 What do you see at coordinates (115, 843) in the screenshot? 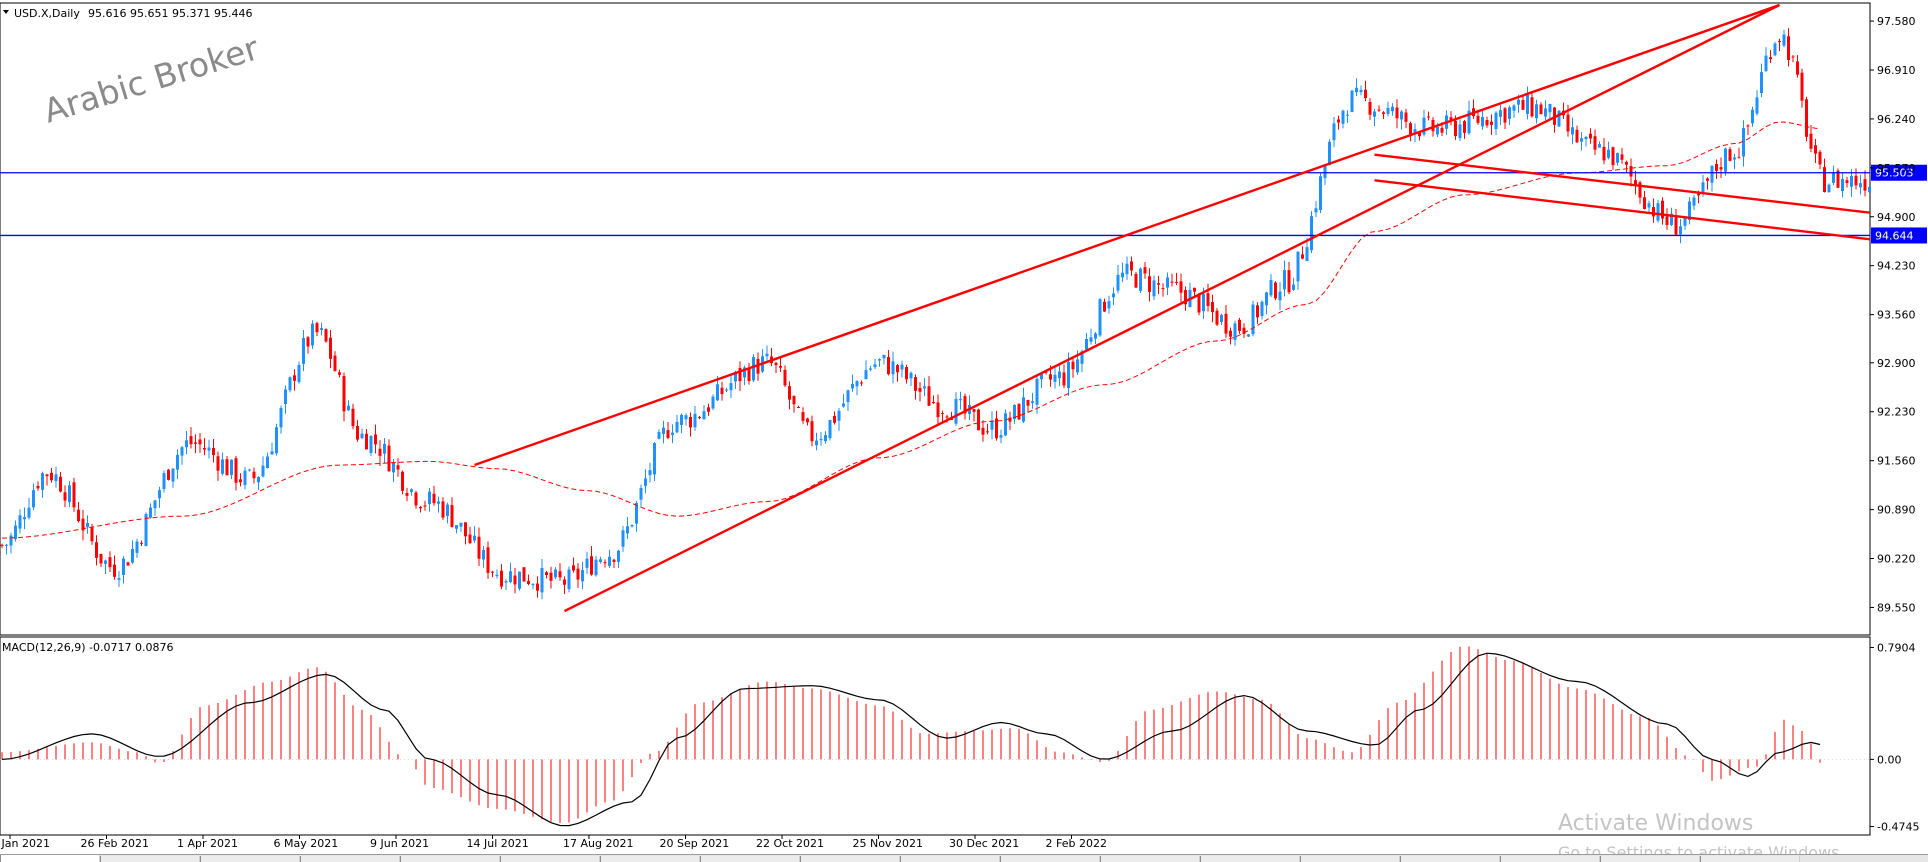
I see `time-tick-label: 26 Feb 2021` at bounding box center [115, 843].